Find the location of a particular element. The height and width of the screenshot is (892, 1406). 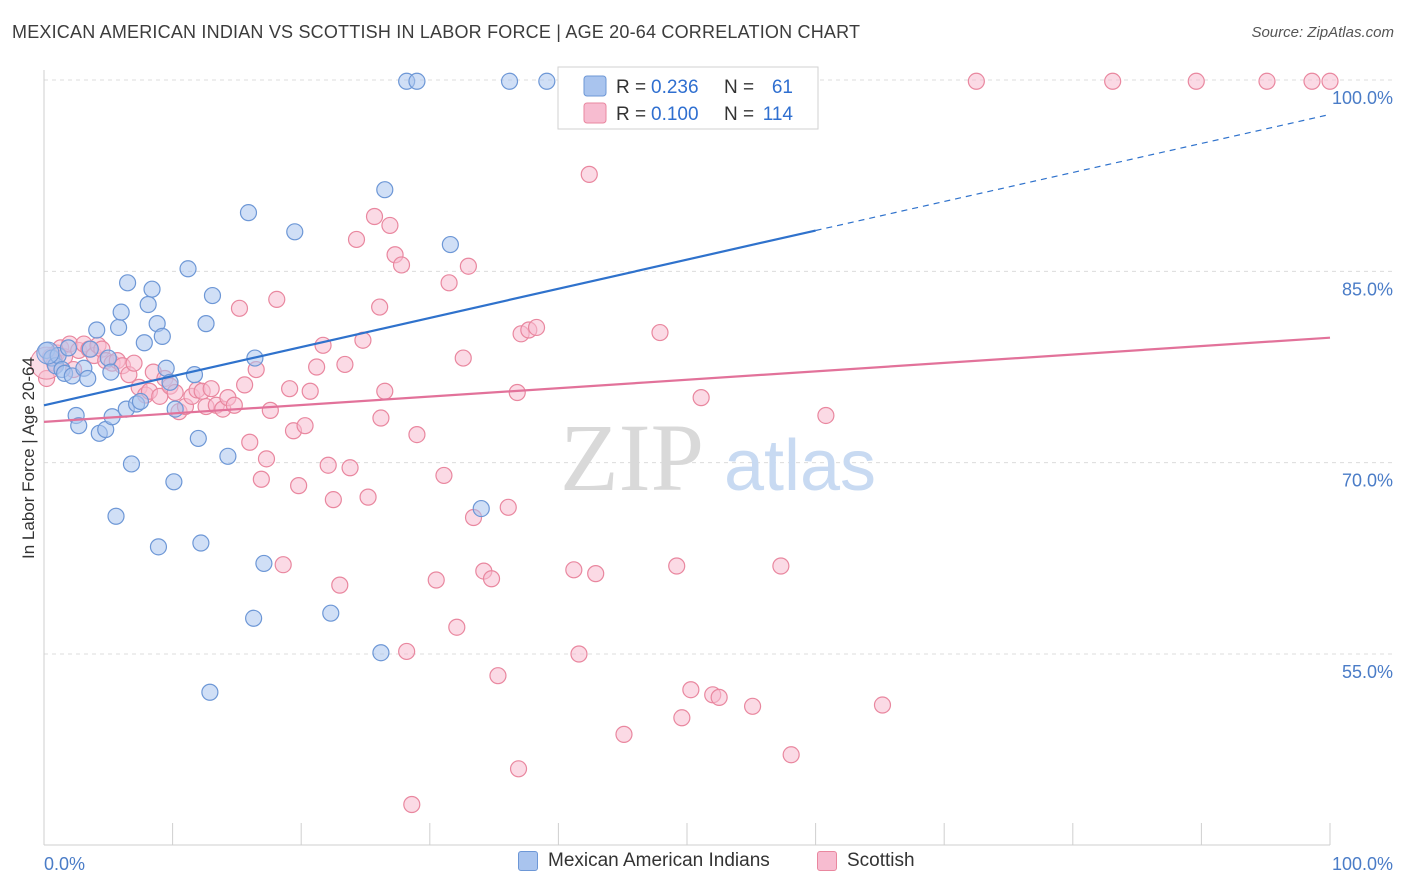

legend-item-mexican-american-indians: Mexican American Indians is located at coordinates (644, 861).